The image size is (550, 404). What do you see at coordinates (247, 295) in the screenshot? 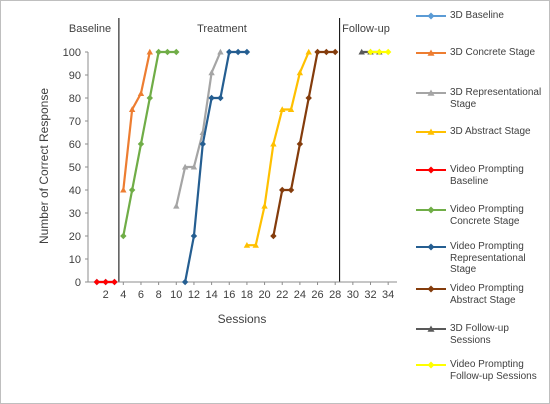
I see `x-tick-label: 18` at bounding box center [247, 295].